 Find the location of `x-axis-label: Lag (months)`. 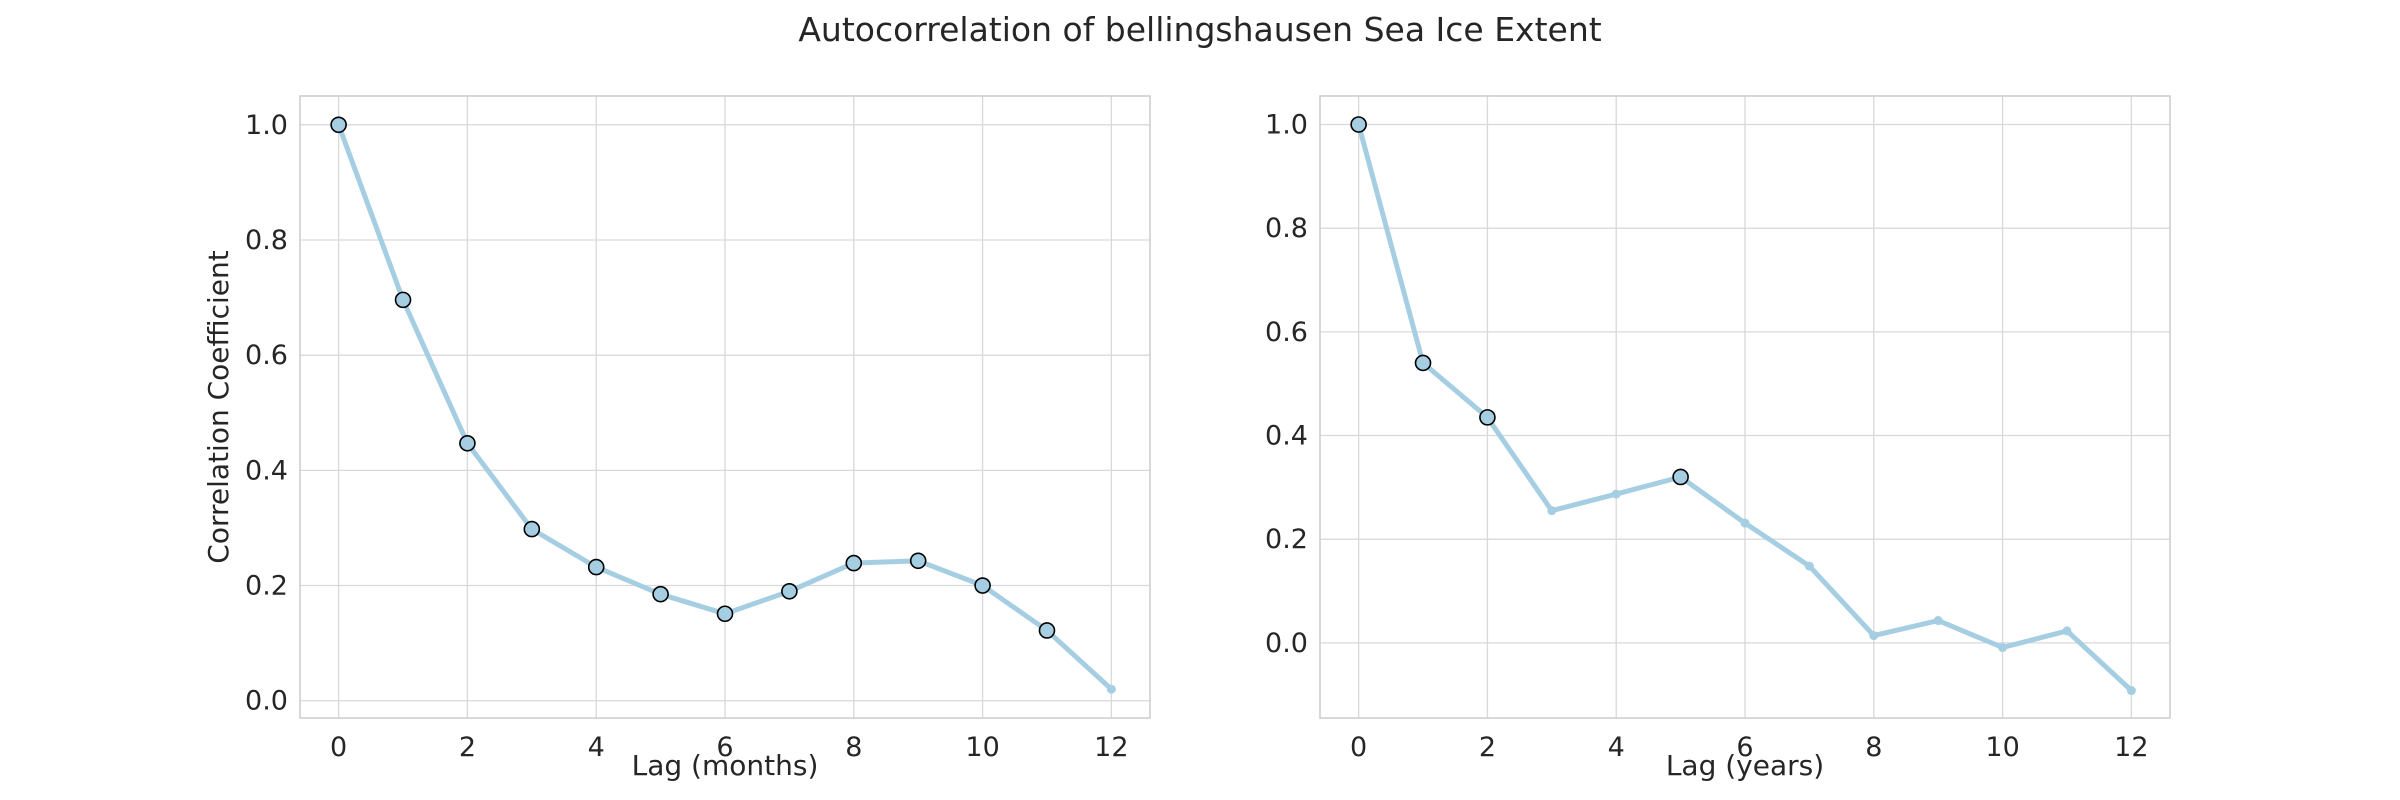

x-axis-label: Lag (months) is located at coordinates (725, 765).